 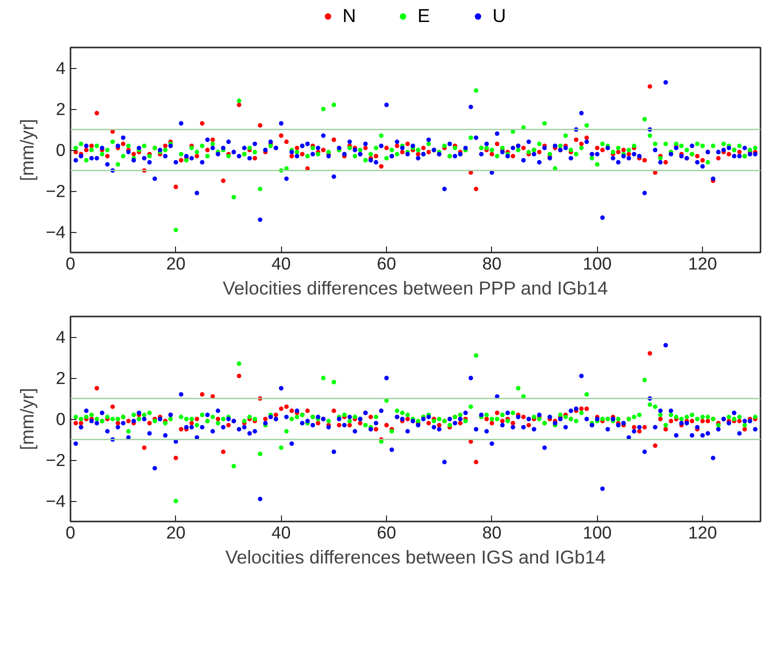 I want to click on legend-label: E, so click(x=424, y=16).